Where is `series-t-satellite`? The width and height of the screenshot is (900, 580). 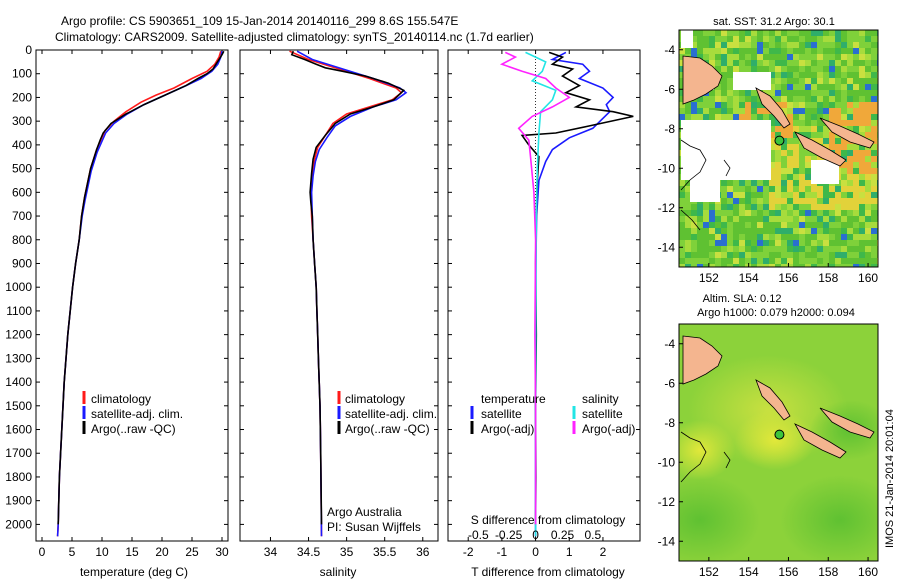
series-t-satellite is located at coordinates (574, 294).